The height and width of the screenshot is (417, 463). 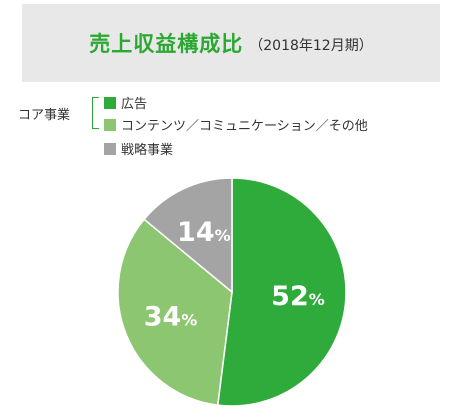 What do you see at coordinates (189, 319) in the screenshot?
I see `data-label-content-unit: %` at bounding box center [189, 319].